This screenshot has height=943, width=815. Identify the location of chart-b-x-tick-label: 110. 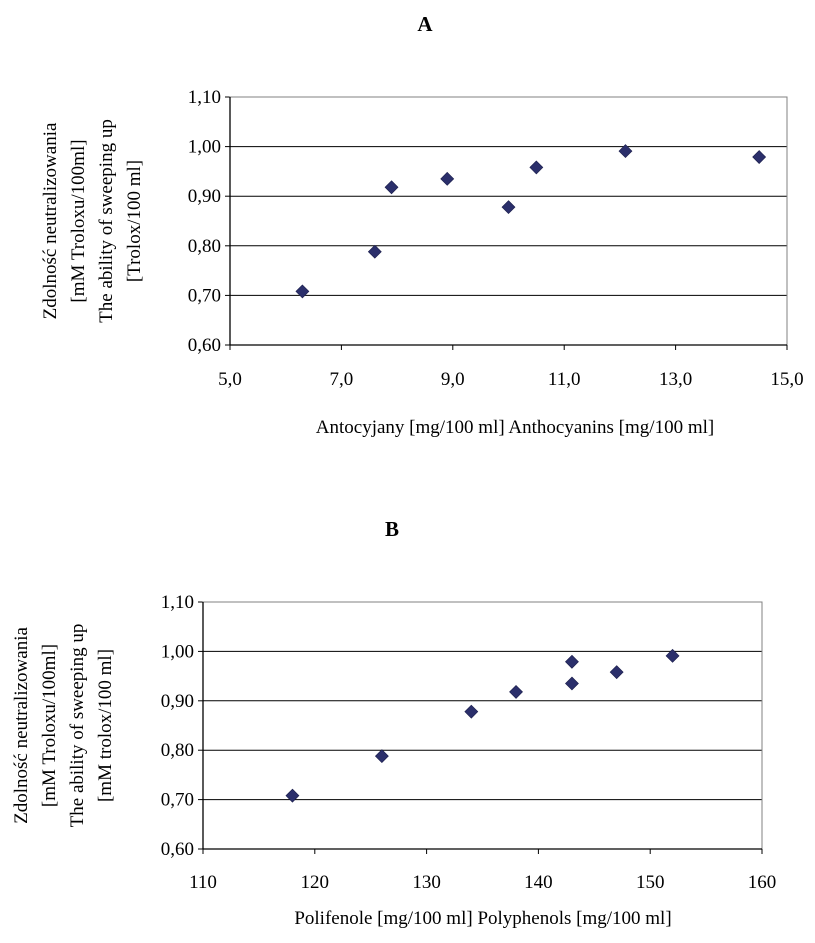
(203, 882).